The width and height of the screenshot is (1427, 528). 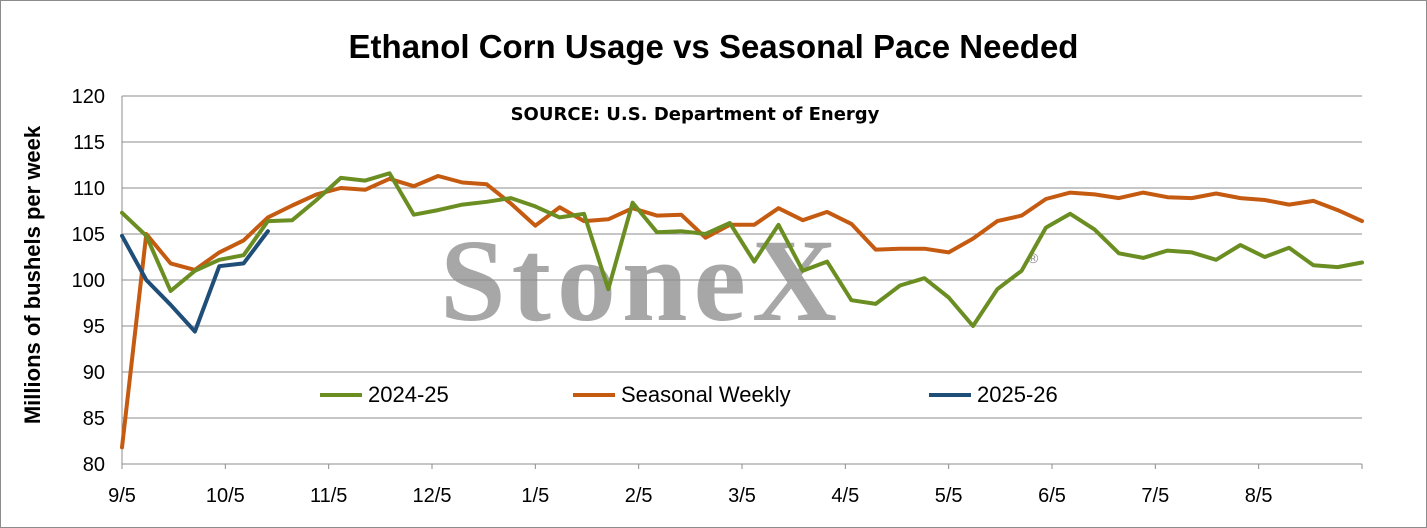 What do you see at coordinates (408, 394) in the screenshot?
I see `legend-label-2024-25: 2024-25` at bounding box center [408, 394].